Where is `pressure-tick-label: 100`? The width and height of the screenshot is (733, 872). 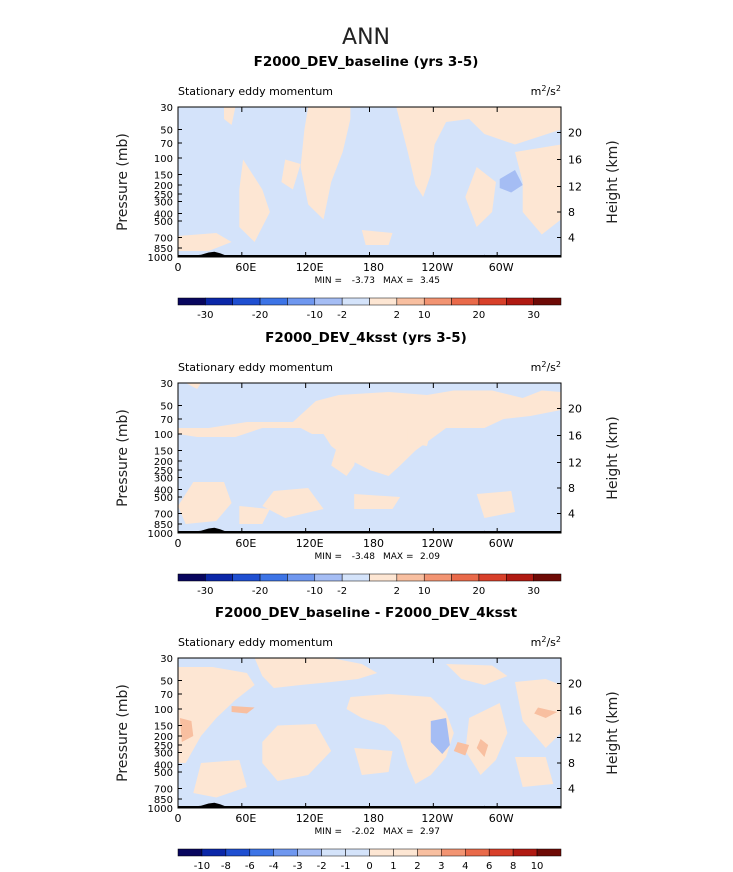
pressure-tick-label: 100 is located at coordinates (163, 435).